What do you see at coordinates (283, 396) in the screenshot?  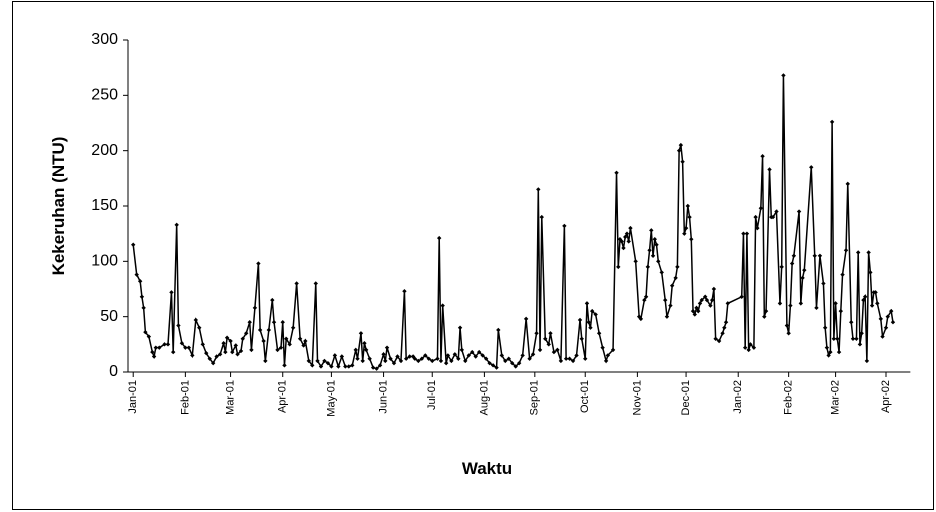 I see `x-tick-label: Apr-01` at bounding box center [283, 396].